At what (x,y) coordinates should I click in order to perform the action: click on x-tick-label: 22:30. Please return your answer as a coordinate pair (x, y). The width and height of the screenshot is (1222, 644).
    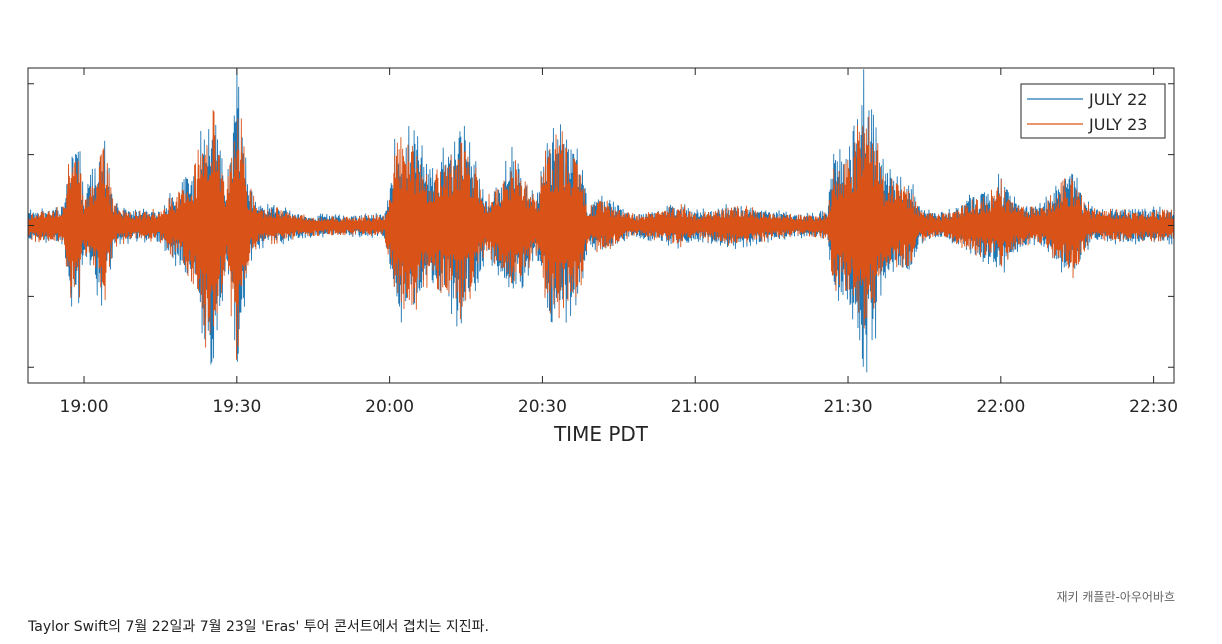
    Looking at the image, I should click on (1153, 407).